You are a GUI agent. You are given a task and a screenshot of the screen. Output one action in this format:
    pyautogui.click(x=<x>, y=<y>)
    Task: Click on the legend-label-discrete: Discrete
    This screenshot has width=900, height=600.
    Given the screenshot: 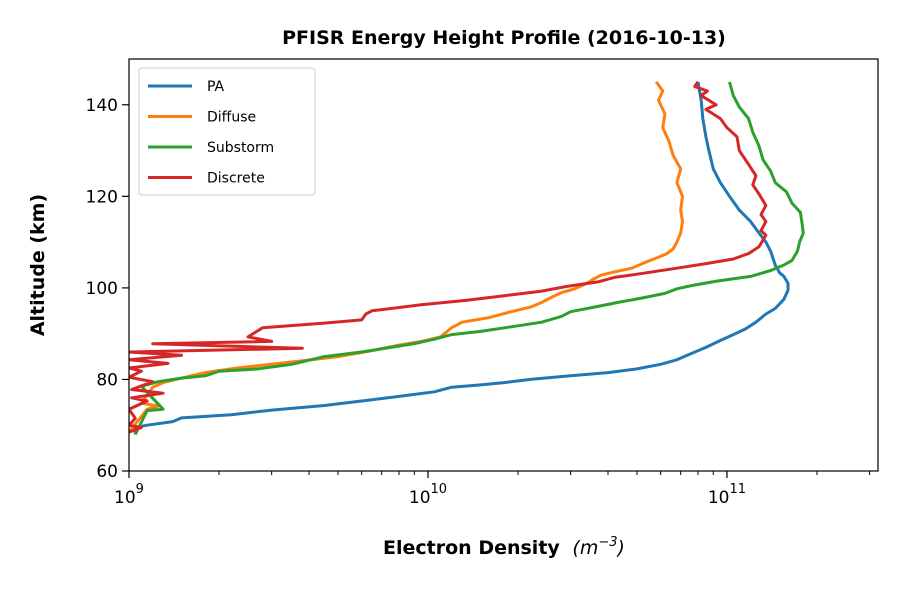 What is the action you would take?
    pyautogui.click(x=236, y=179)
    